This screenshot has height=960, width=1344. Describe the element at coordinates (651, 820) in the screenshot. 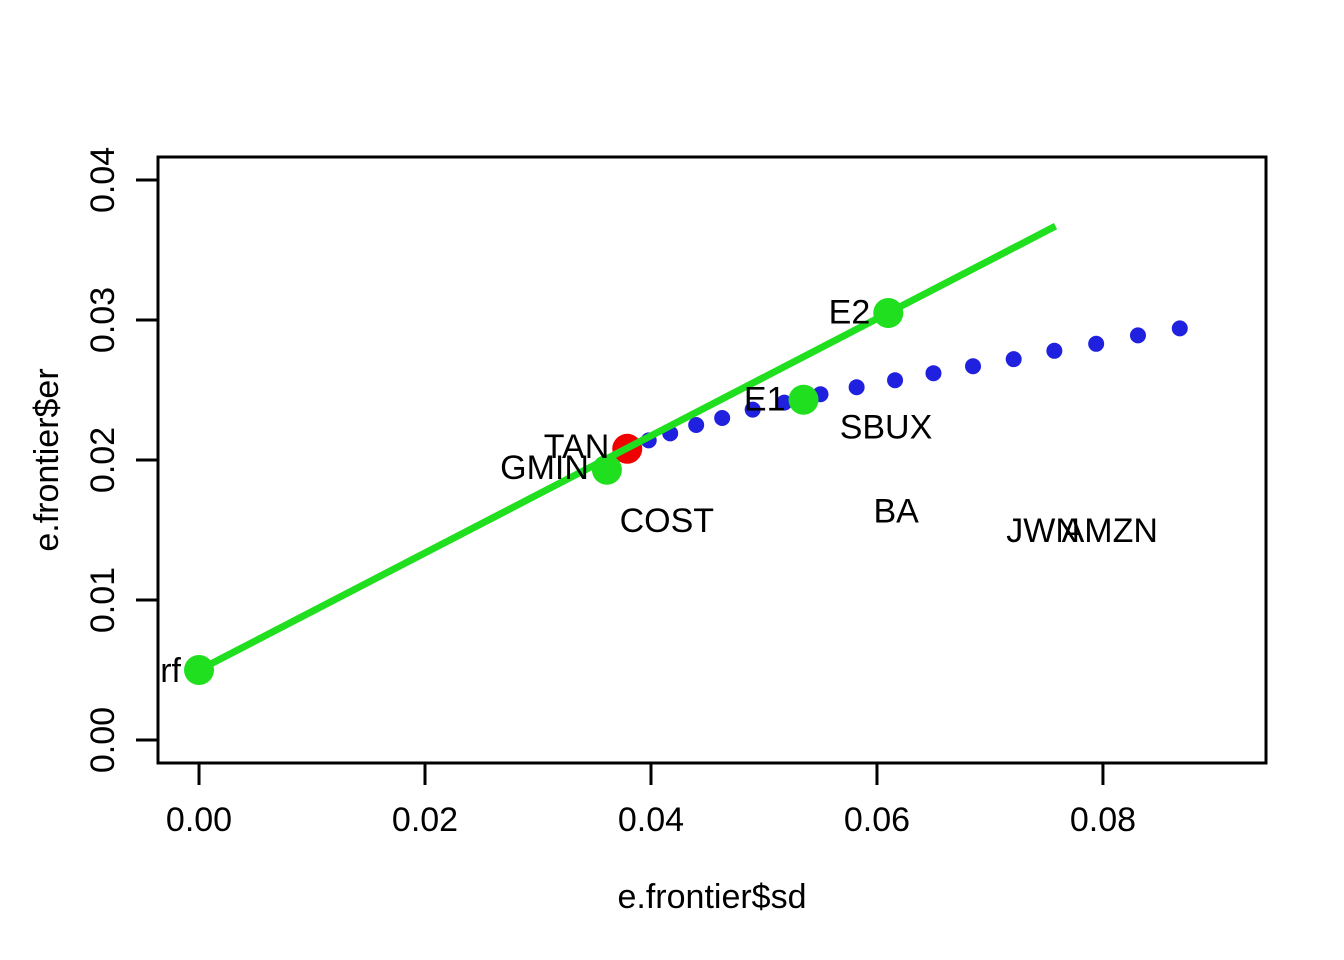

I see `x-axis-tick-label: 0.04` at that location.